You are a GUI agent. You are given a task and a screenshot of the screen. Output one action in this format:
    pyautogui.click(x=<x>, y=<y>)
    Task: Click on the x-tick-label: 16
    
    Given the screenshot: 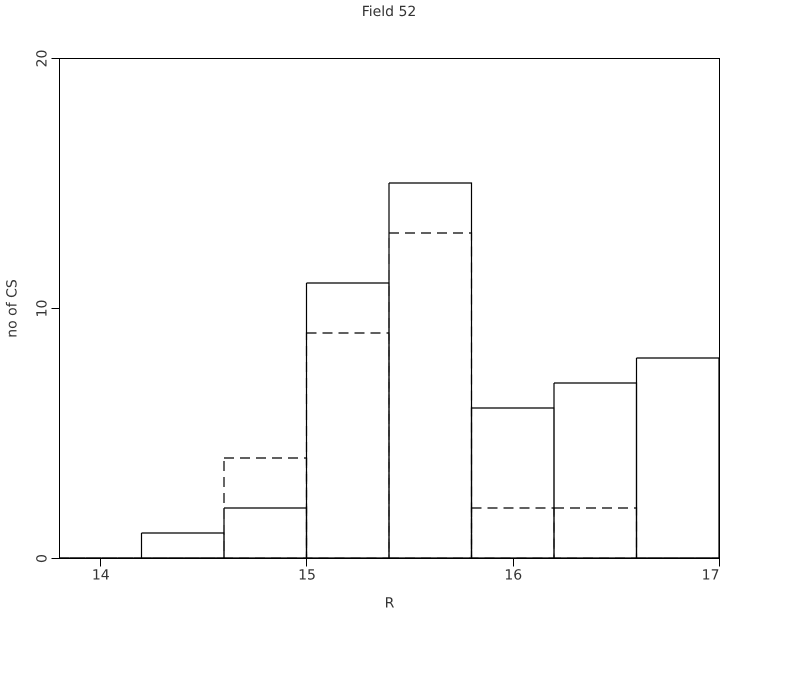 What is the action you would take?
    pyautogui.click(x=513, y=576)
    